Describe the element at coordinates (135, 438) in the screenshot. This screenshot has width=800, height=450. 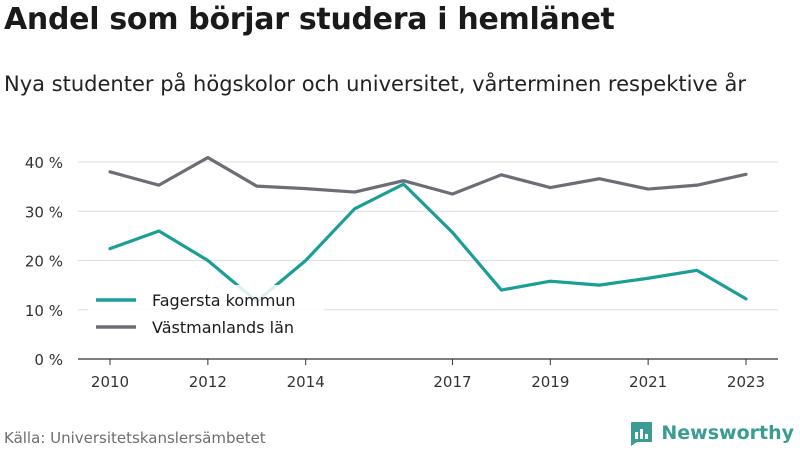
I see `source-note: Källa: Universitetskanslersämbetet` at that location.